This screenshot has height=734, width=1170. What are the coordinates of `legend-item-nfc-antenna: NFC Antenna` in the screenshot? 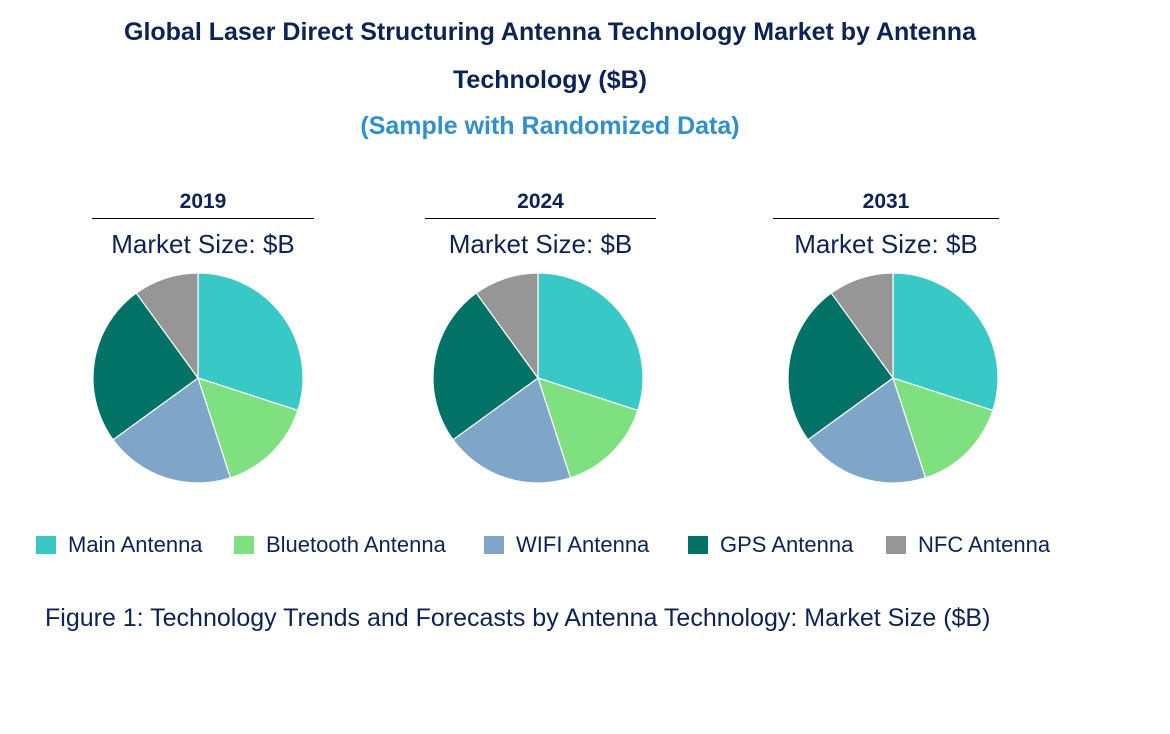 It's located at (968, 545).